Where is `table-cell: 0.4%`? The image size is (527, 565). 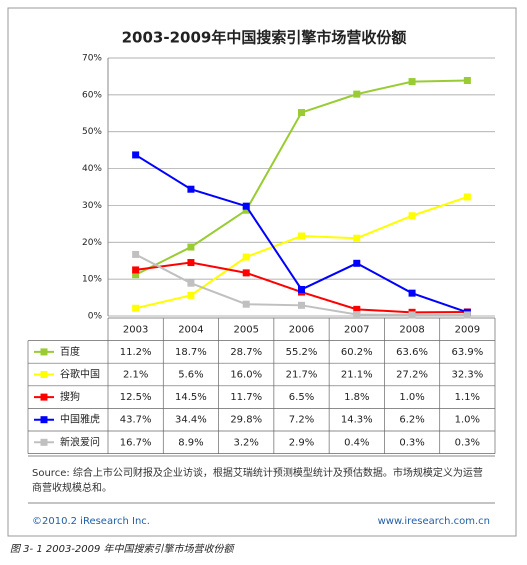 table-cell: 0.4% is located at coordinates (356, 442).